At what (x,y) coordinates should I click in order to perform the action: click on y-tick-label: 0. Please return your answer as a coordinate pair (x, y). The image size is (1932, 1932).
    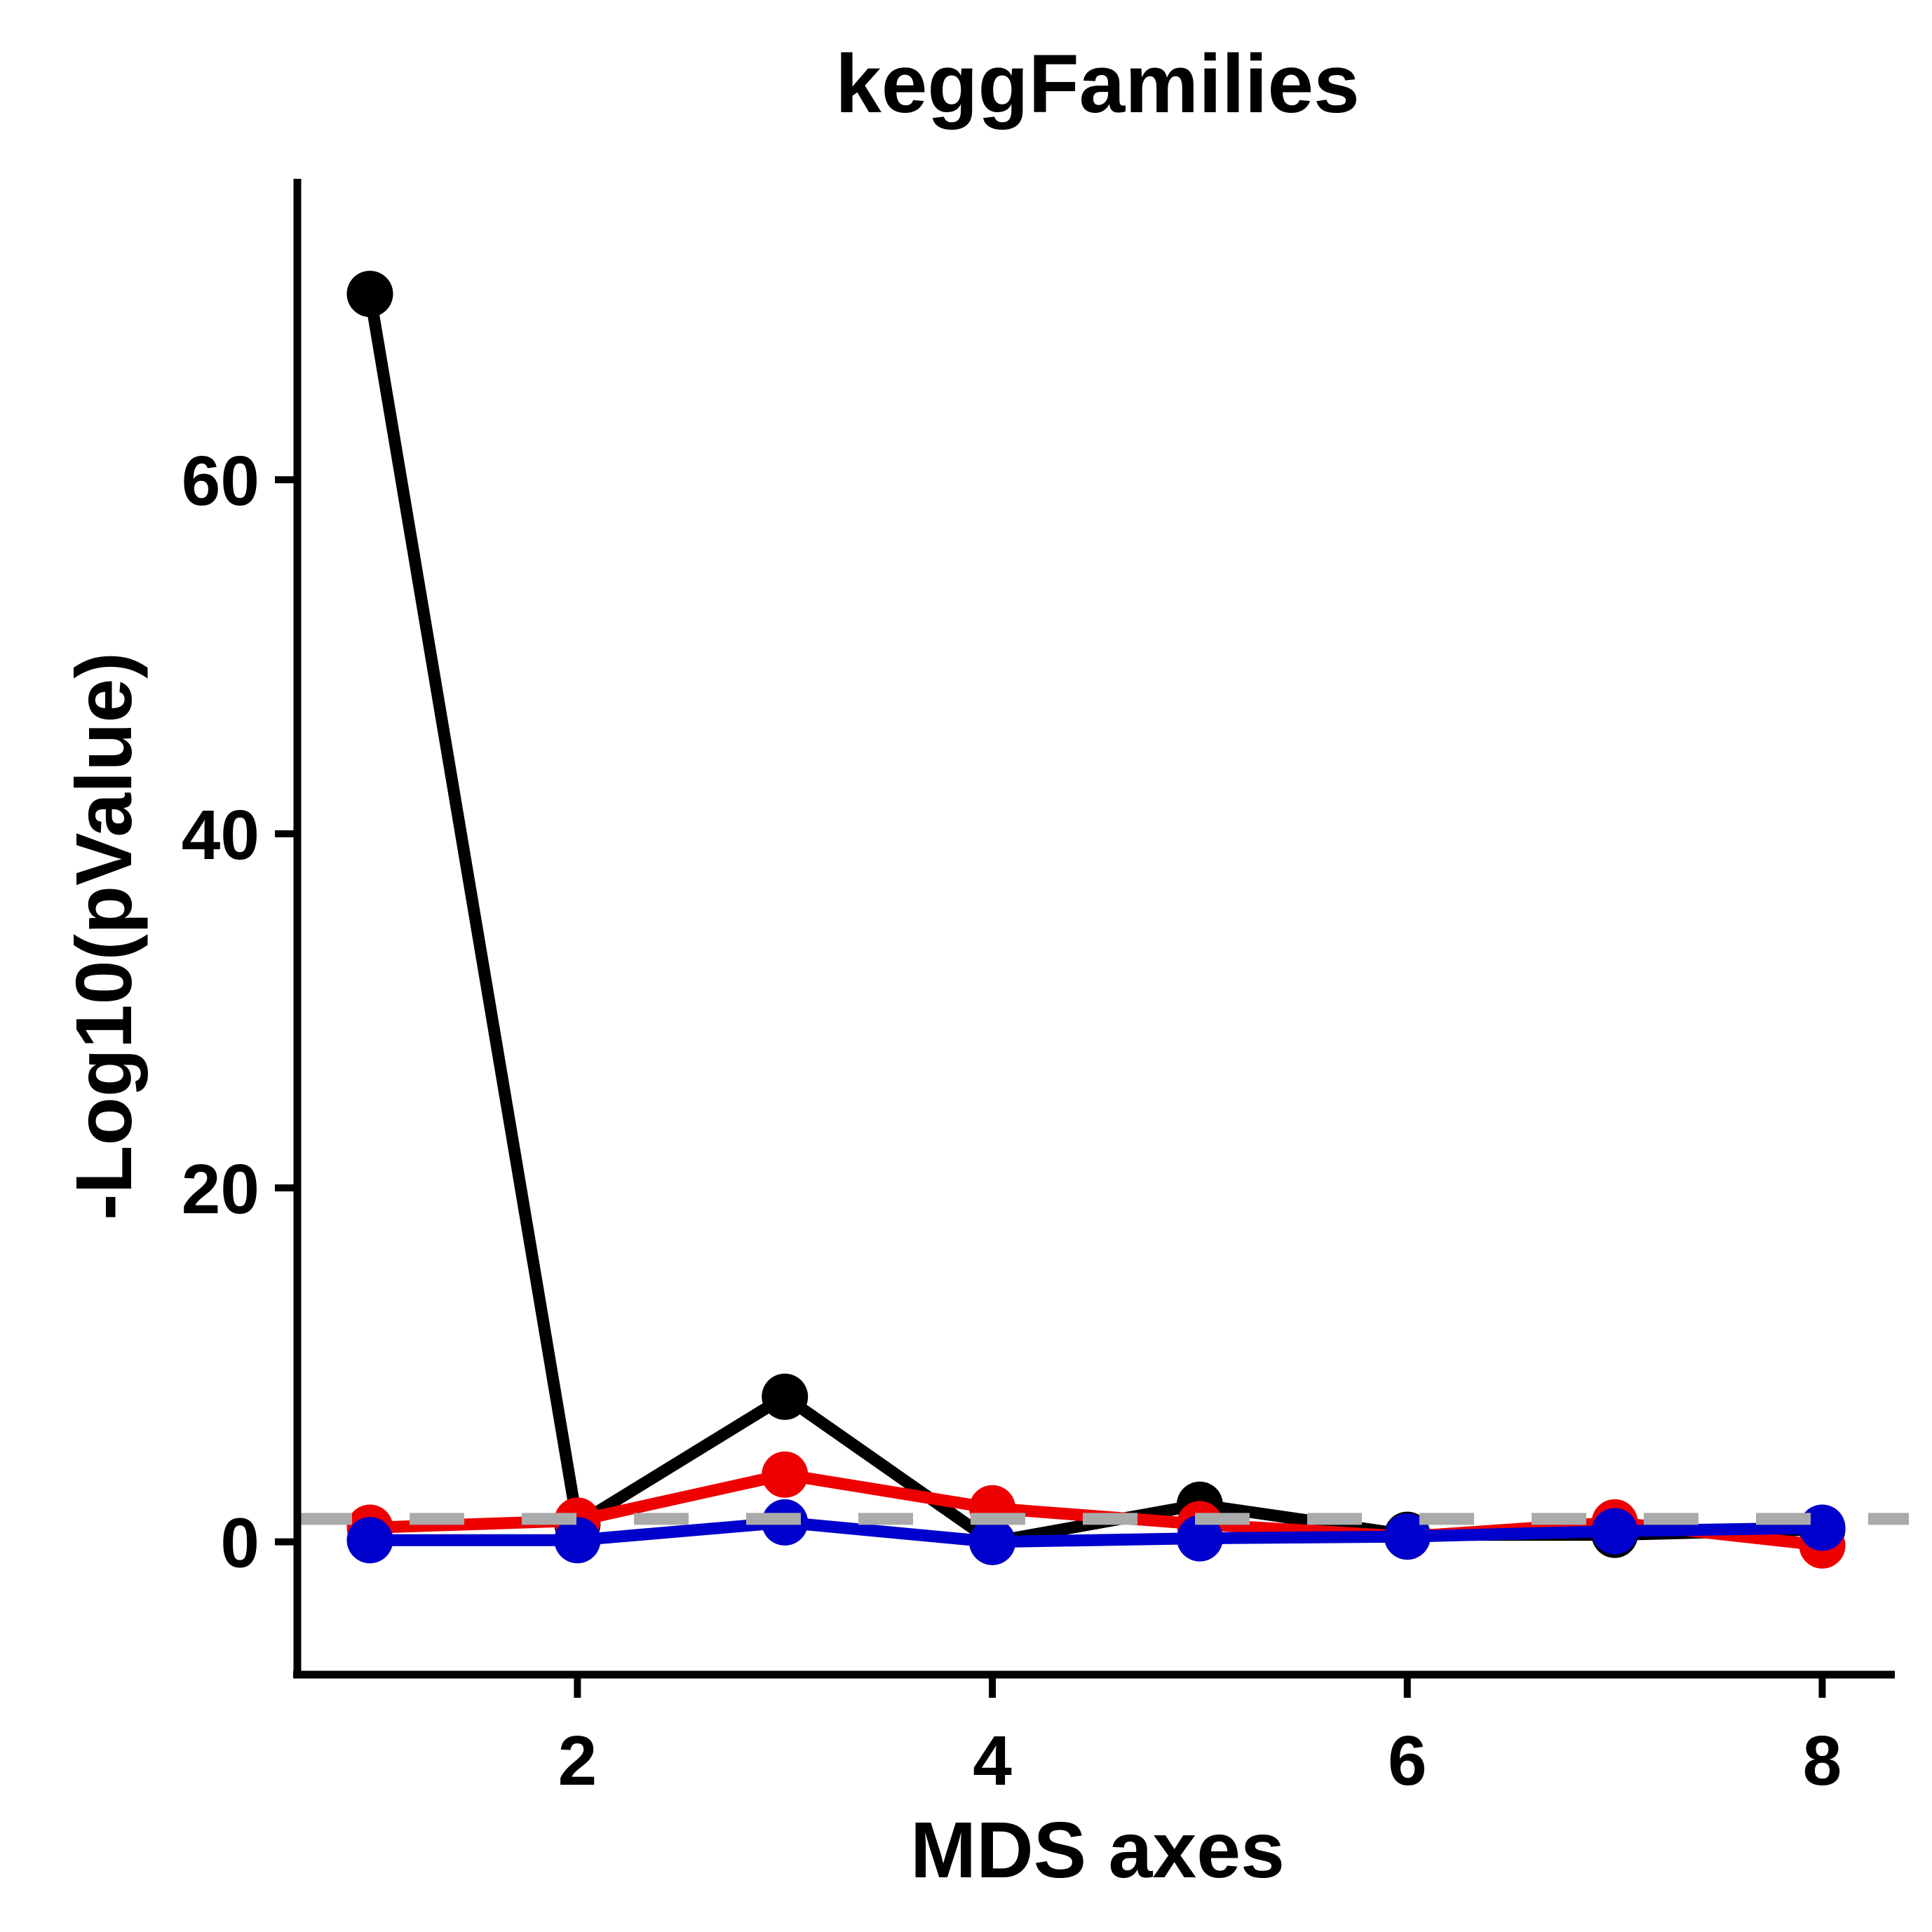
    Looking at the image, I should click on (239, 1543).